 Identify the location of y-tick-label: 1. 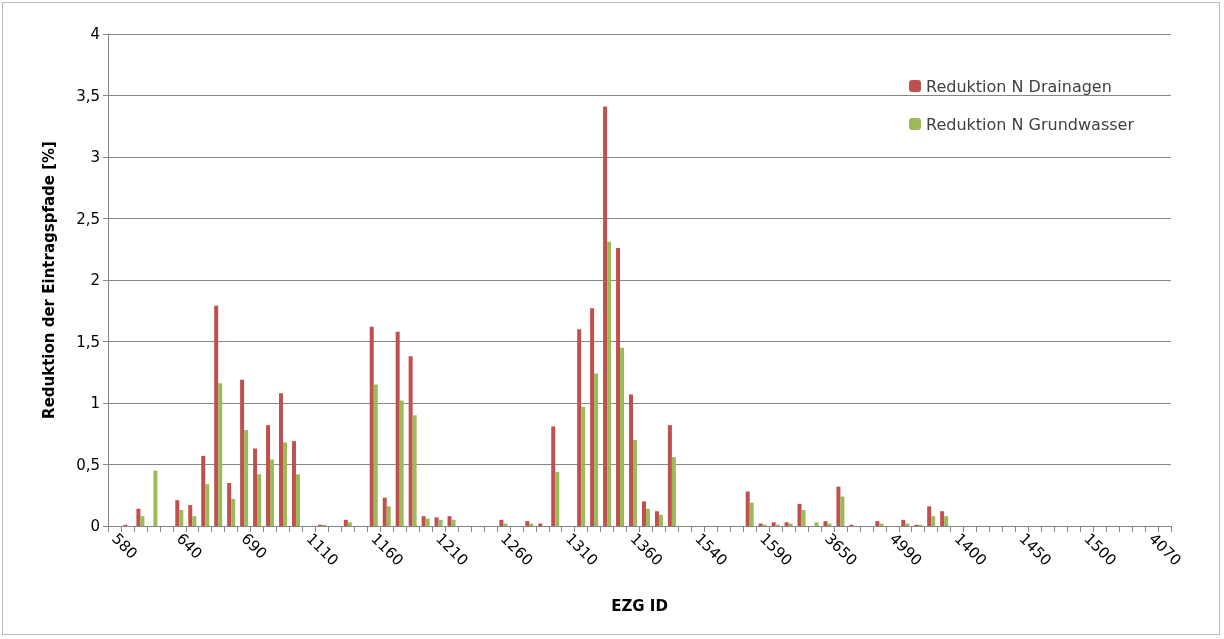
(95, 403).